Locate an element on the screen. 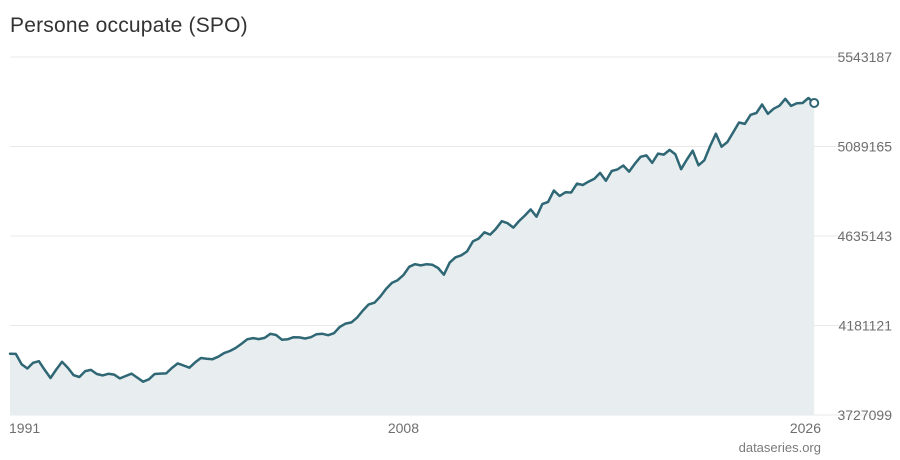 The width and height of the screenshot is (900, 460). x-axis-ticks: 1991 2008 2026 is located at coordinates (415, 428).